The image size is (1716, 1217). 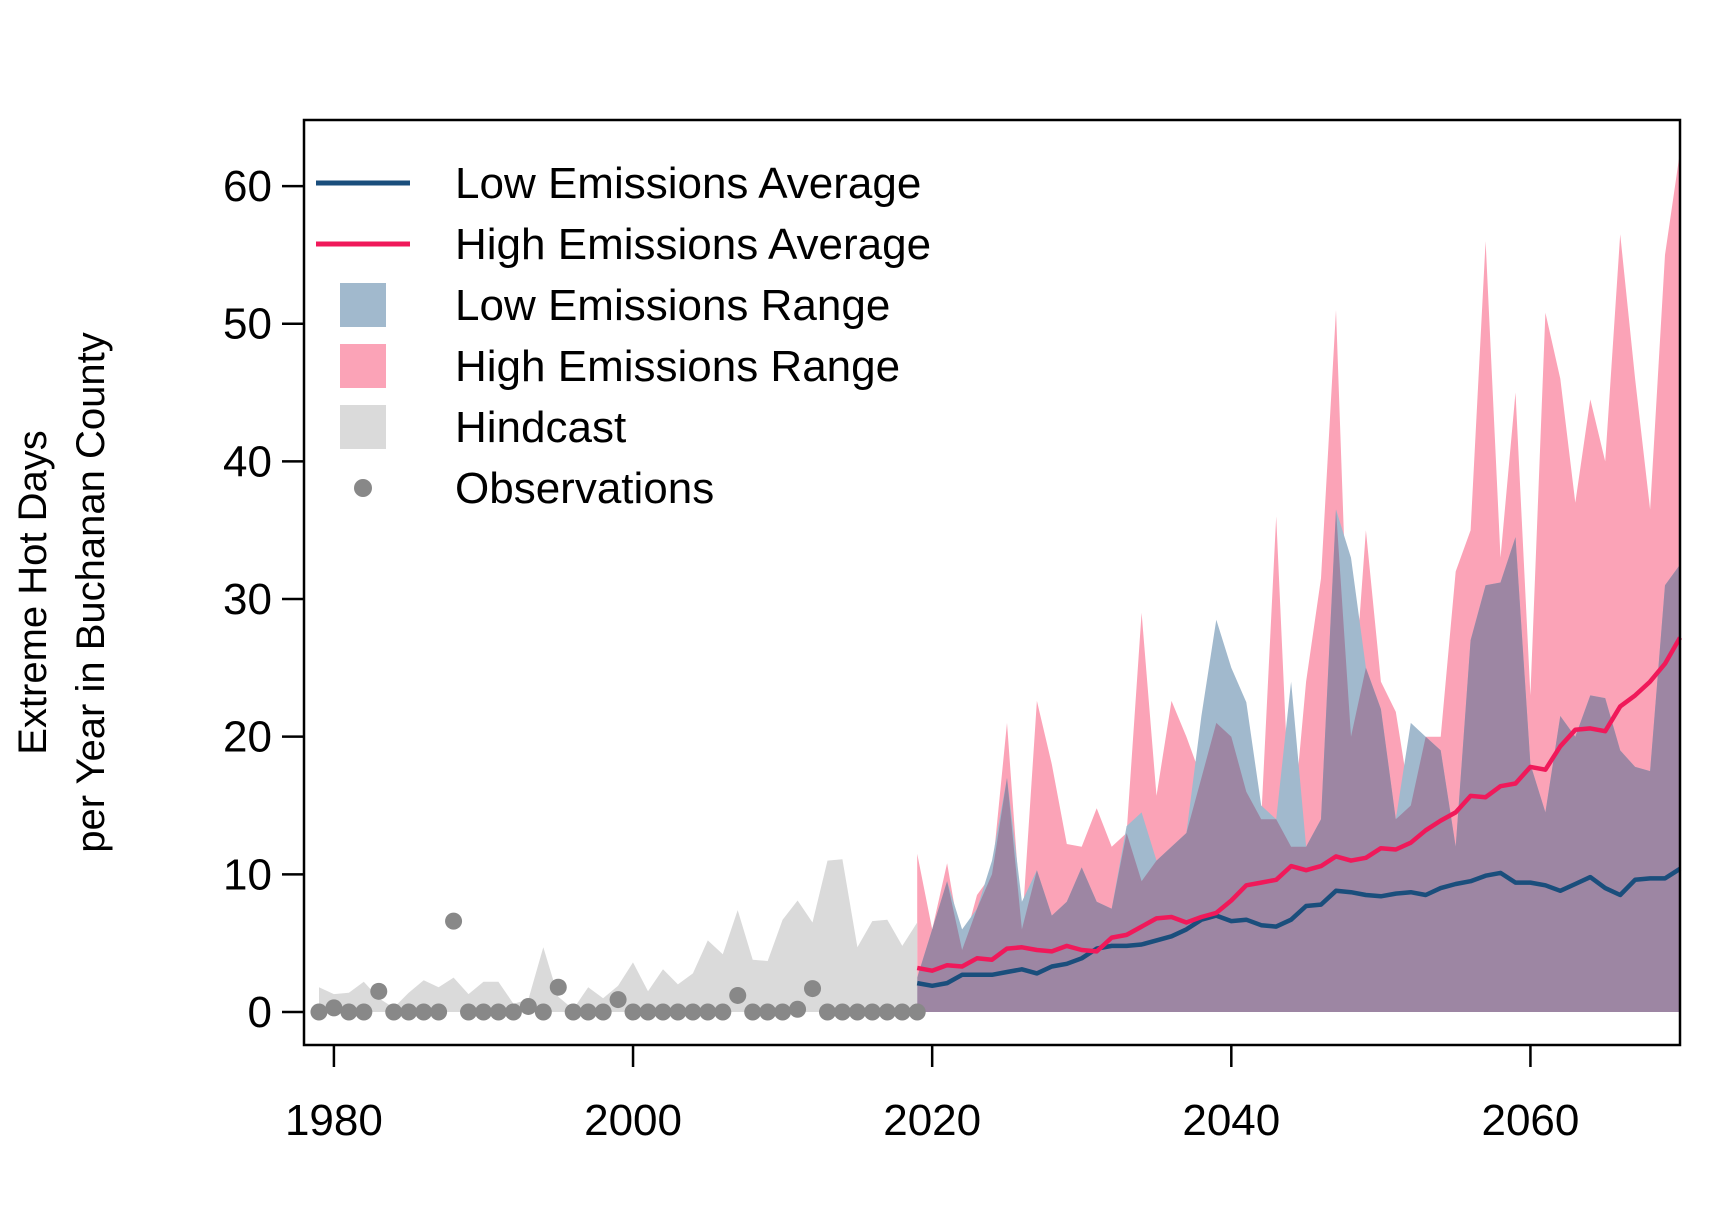 I want to click on hindcast-area, so click(x=618, y=935).